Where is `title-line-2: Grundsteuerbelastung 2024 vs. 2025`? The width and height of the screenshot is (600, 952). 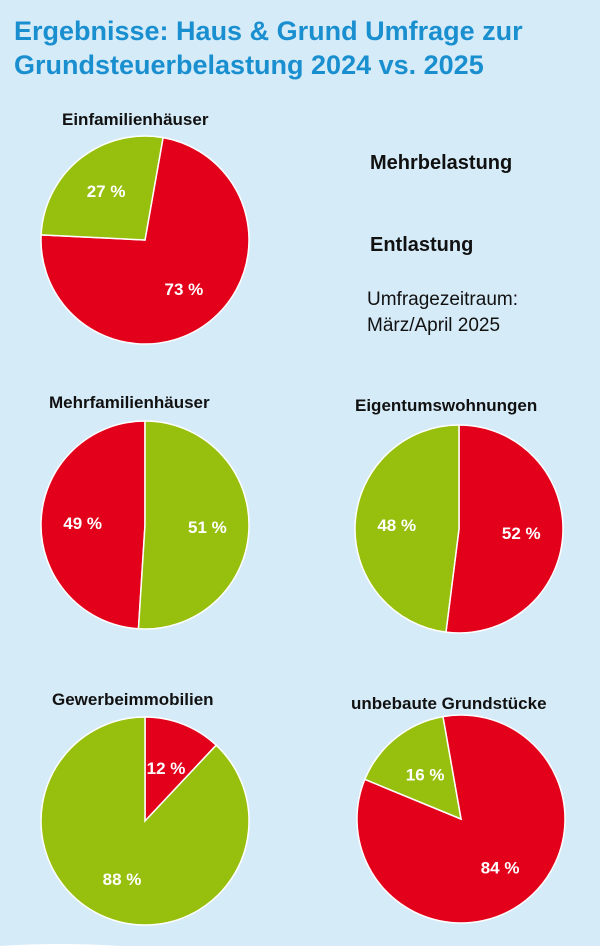
title-line-2: Grundsteuerbelastung 2024 vs. 2025 is located at coordinates (249, 65).